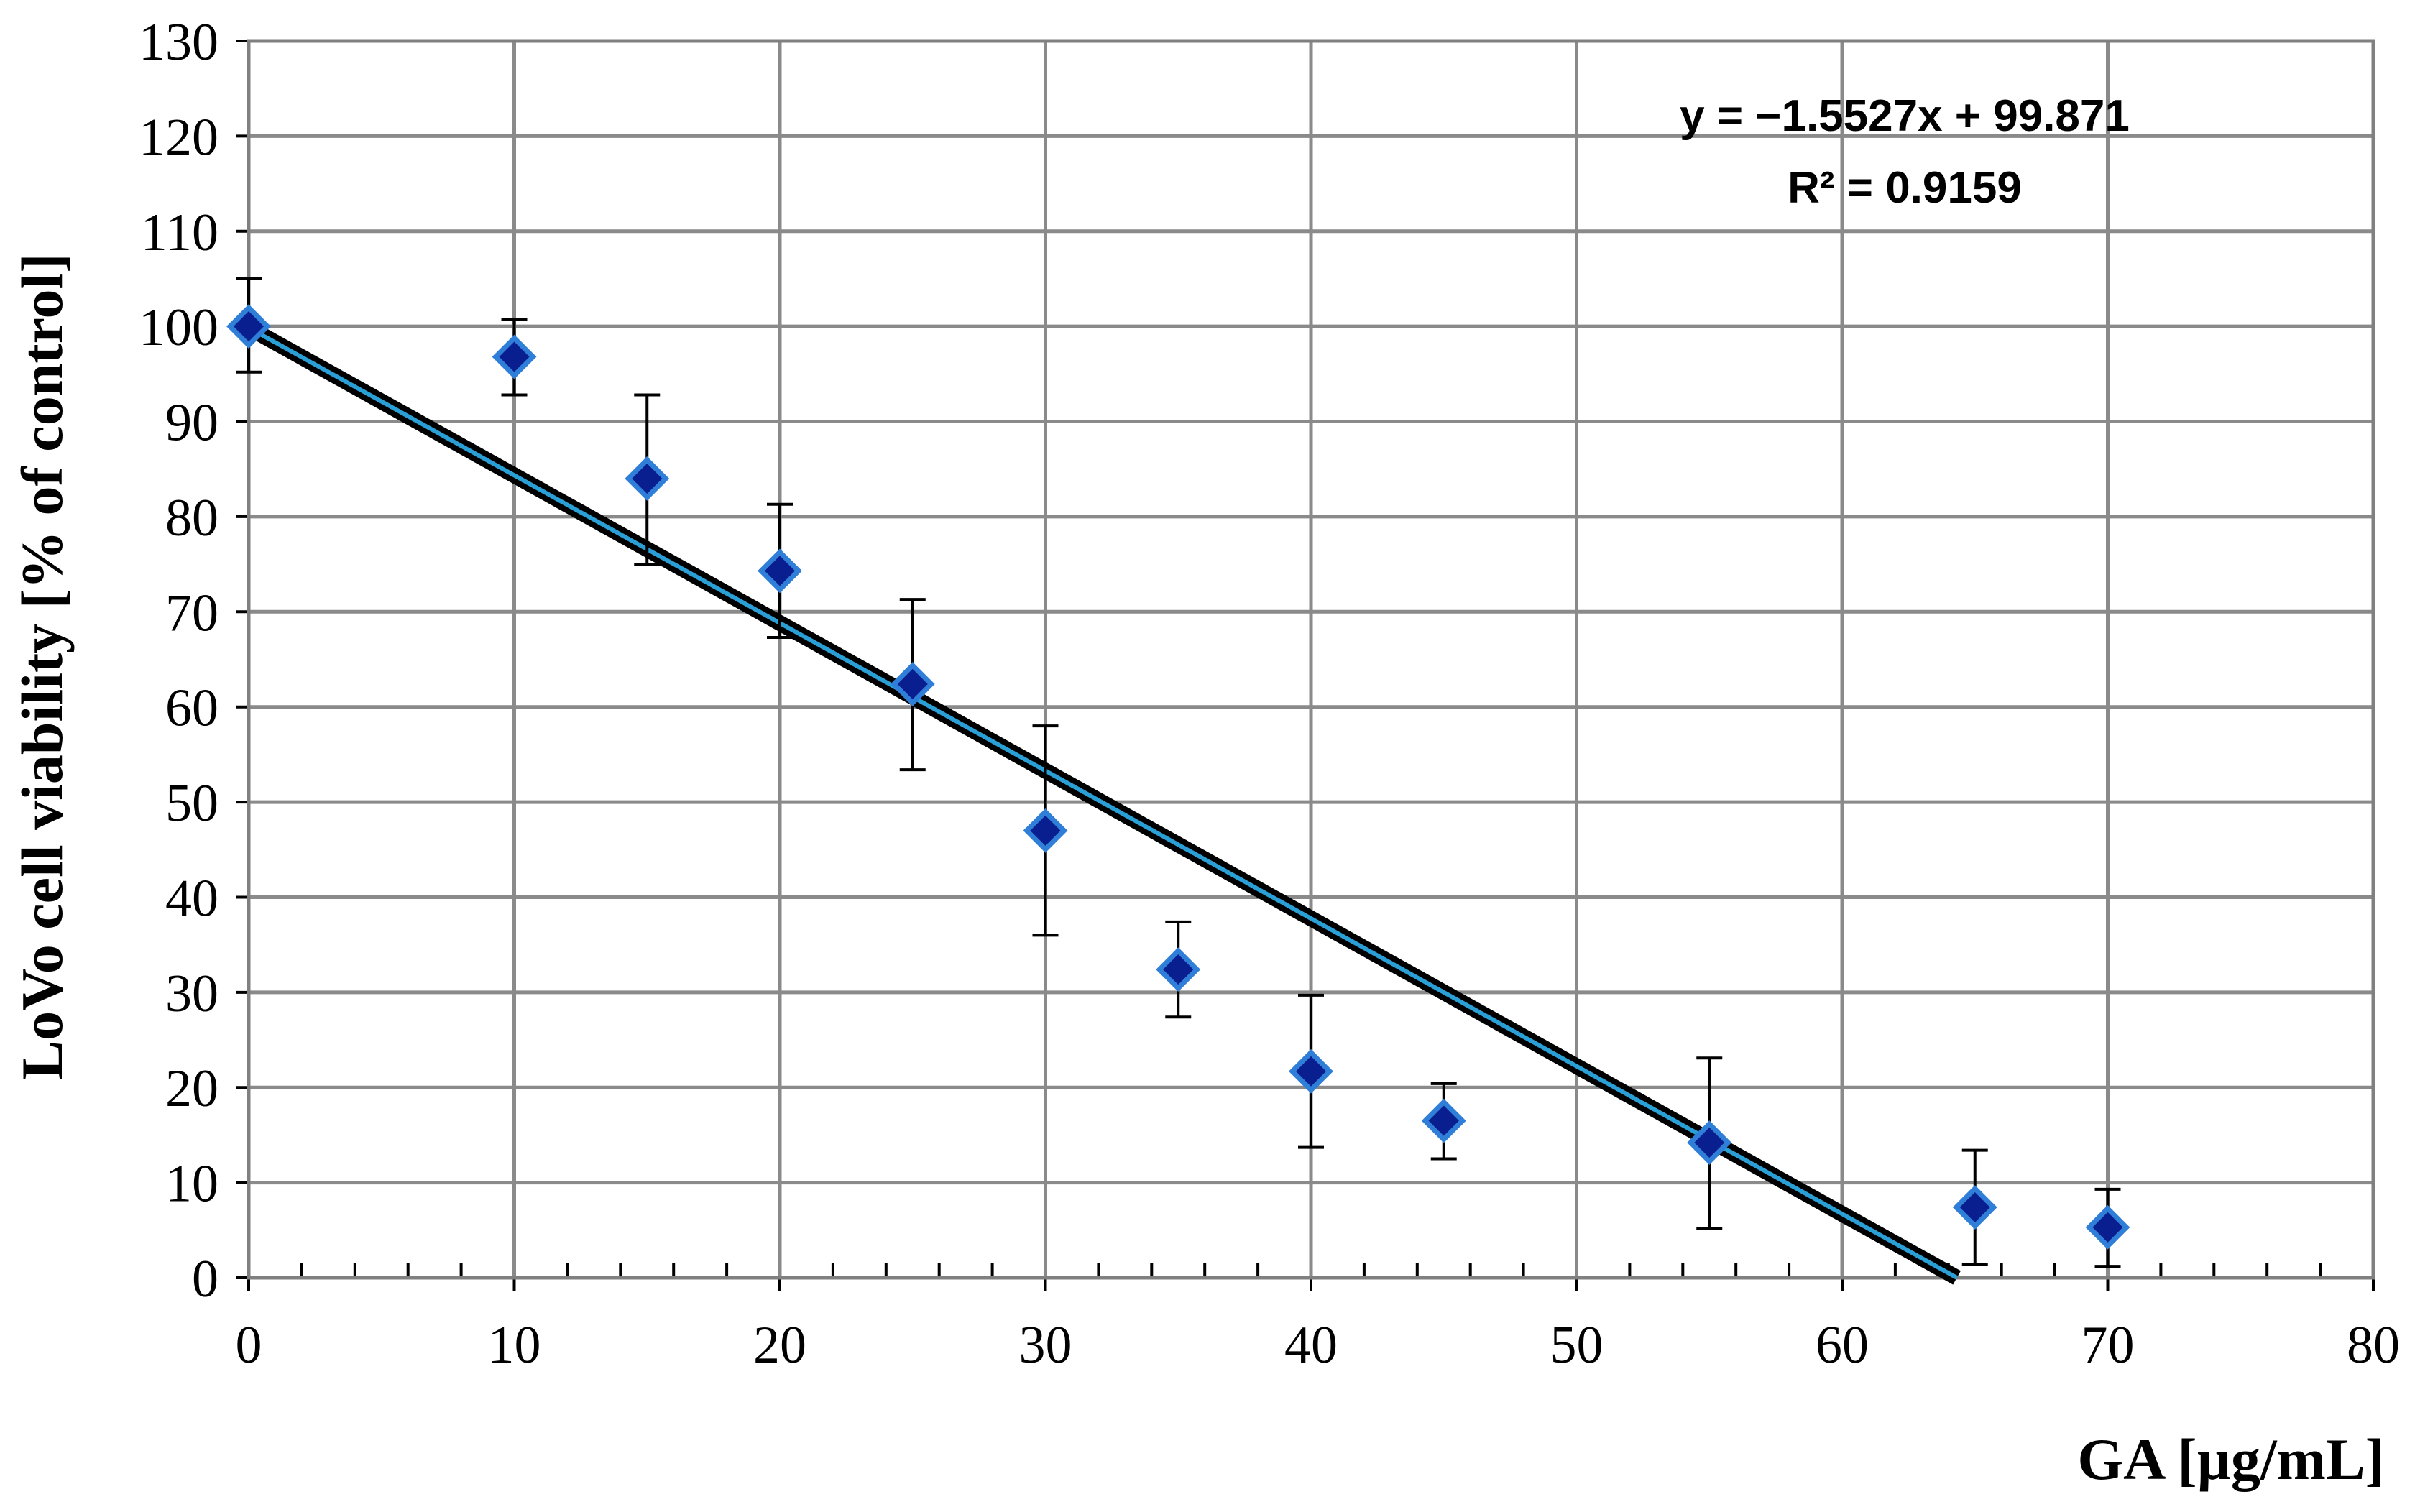 This screenshot has width=2415, height=1512. Describe the element at coordinates (779, 1345) in the screenshot. I see `x-tick-label: 20` at that location.